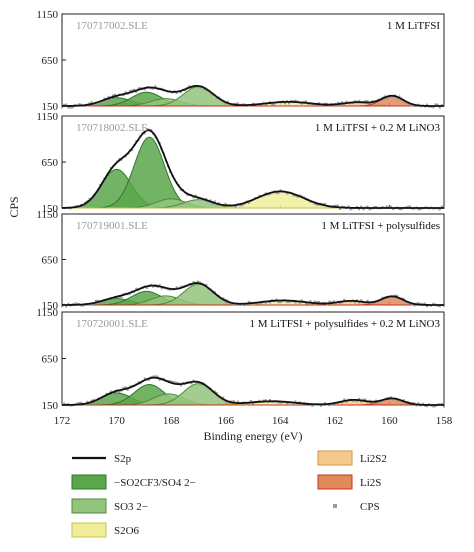 This screenshot has height=552, width=474. What do you see at coordinates (370, 483) in the screenshot?
I see `legend-label: Li2S` at bounding box center [370, 483].